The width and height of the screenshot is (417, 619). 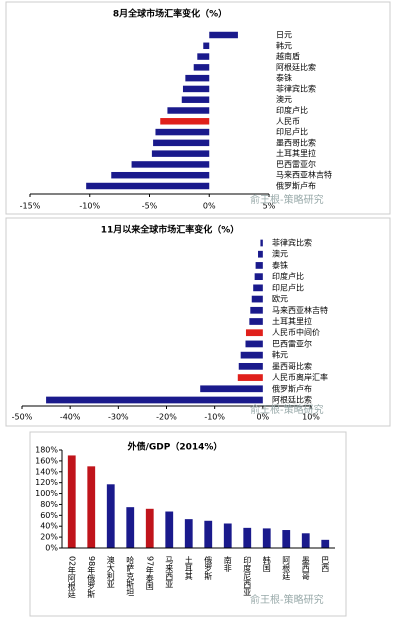 What do you see at coordinates (166, 417) in the screenshot?
I see `x-tick-label: -20%` at bounding box center [166, 417].